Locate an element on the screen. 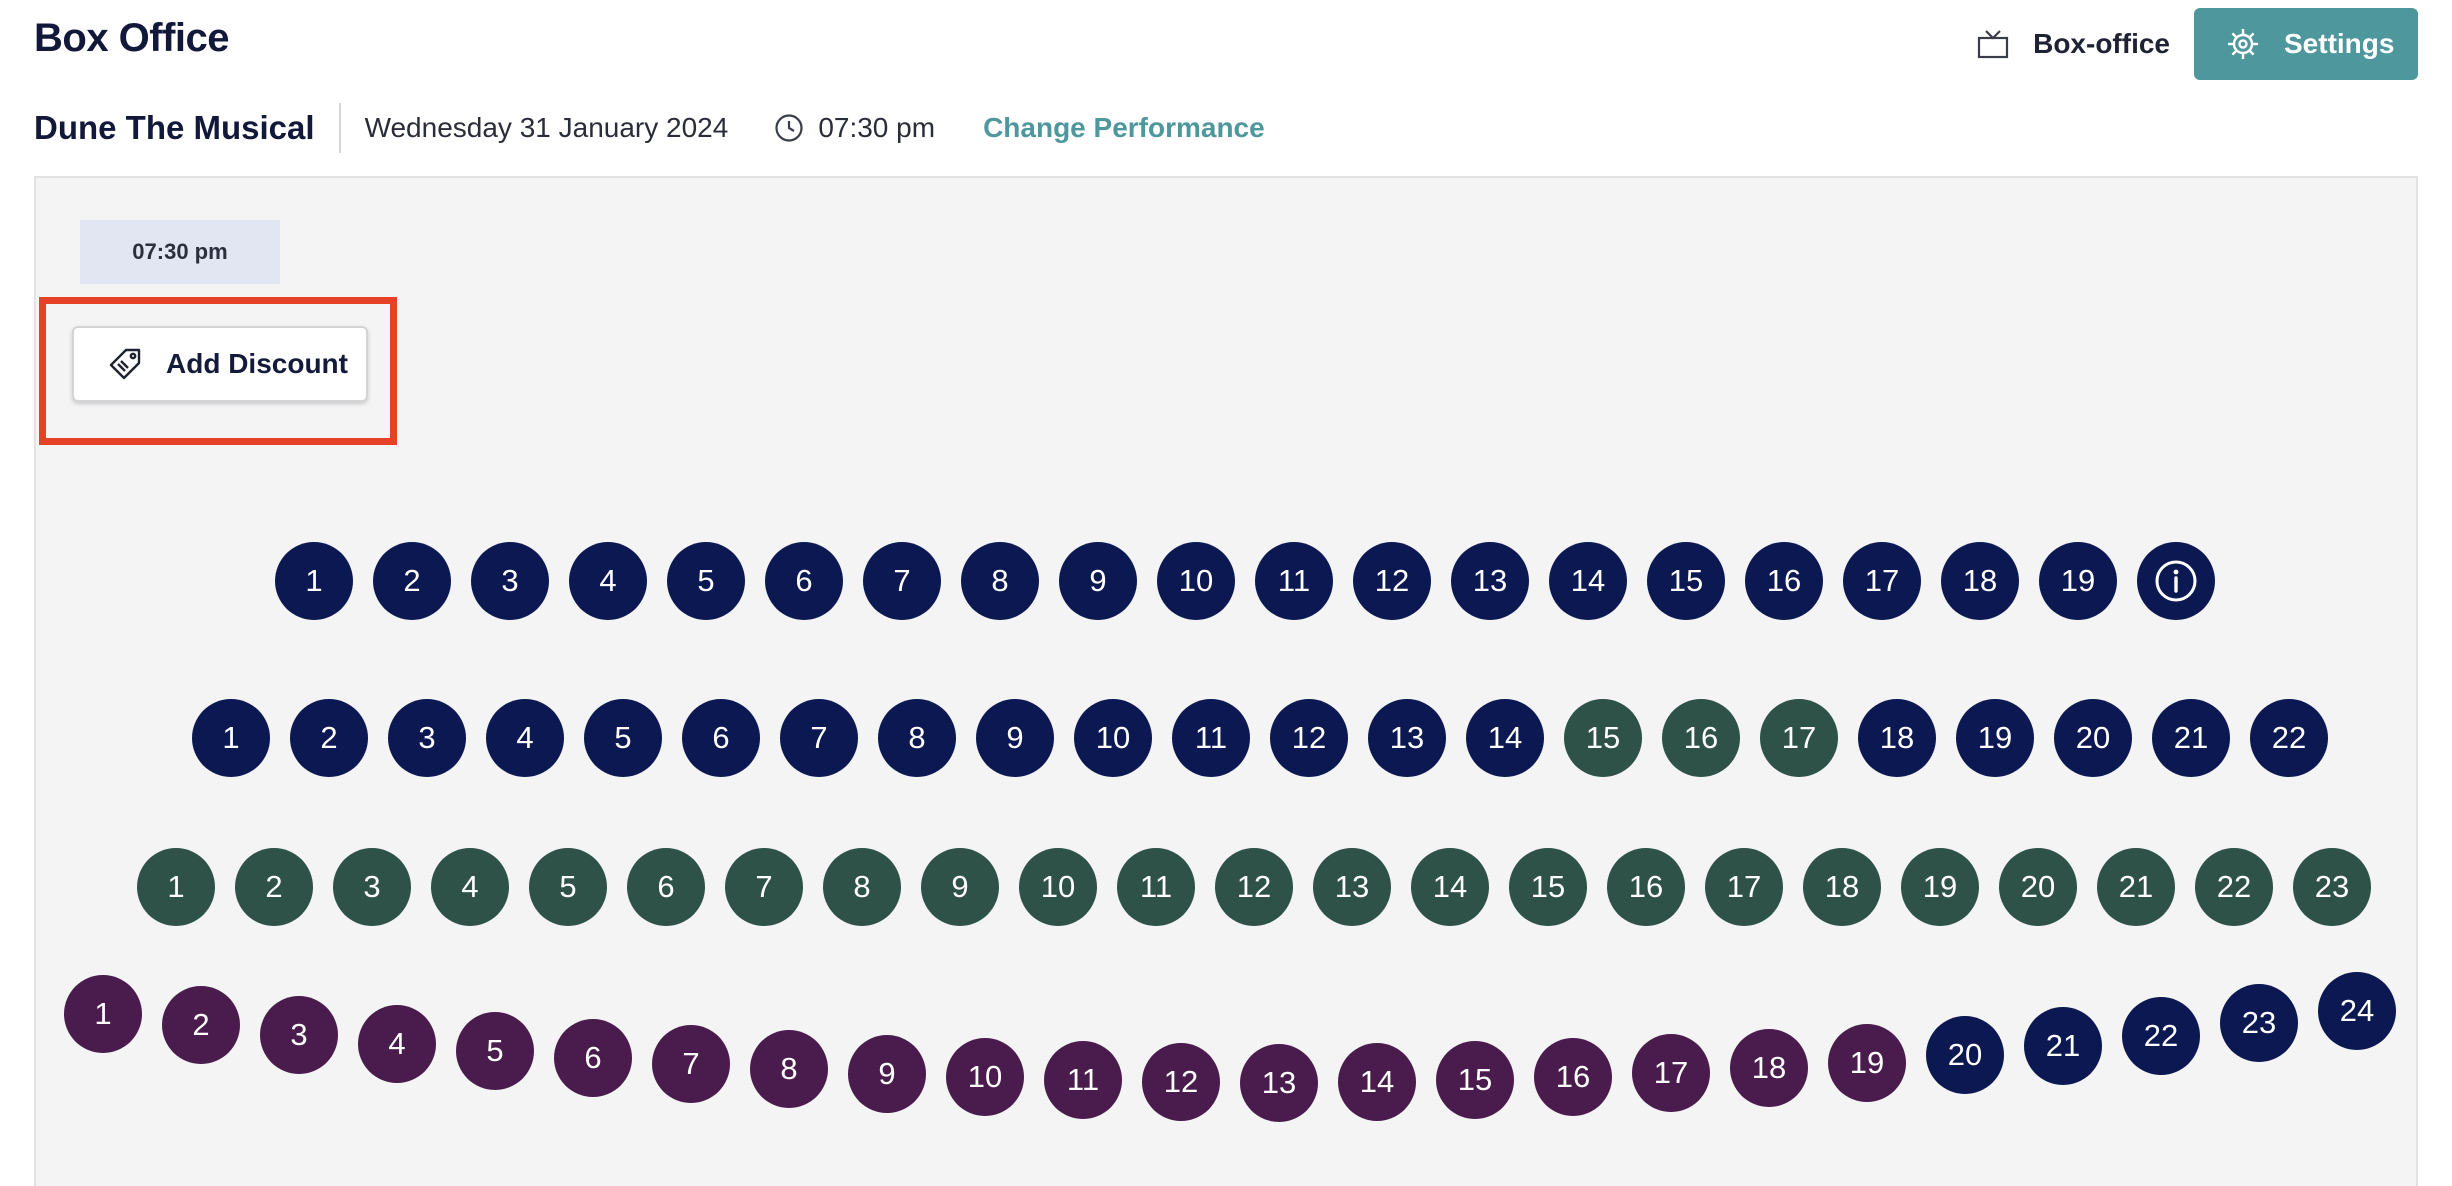 The width and height of the screenshot is (2452, 1186). seat-row4-15: 15 is located at coordinates (1475, 1080).